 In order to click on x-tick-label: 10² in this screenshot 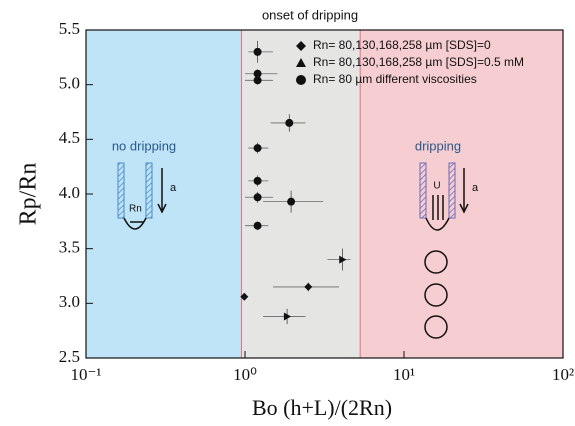, I will do `click(563, 374)`.